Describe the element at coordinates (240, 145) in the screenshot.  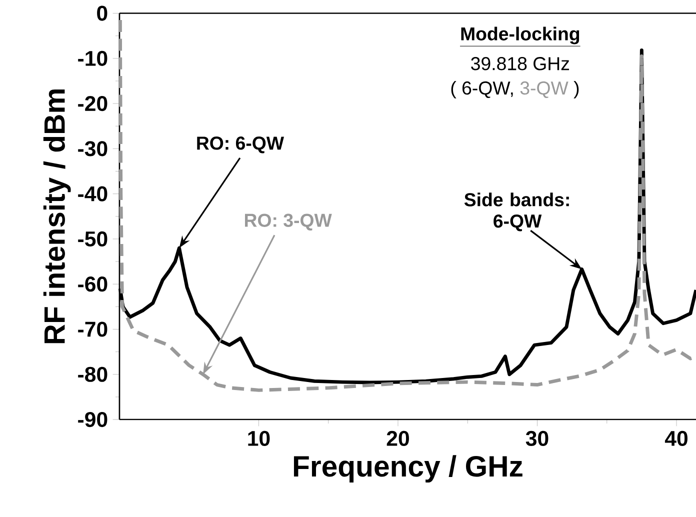
I see `annotation: RO: 6-QW` at that location.